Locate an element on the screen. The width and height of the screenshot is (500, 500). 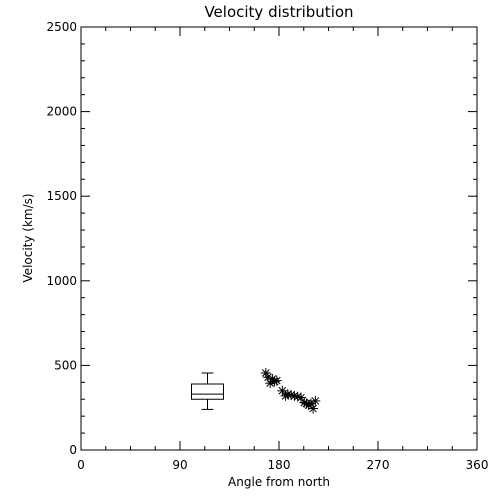
y-tick-label: 2000 is located at coordinates (61, 112).